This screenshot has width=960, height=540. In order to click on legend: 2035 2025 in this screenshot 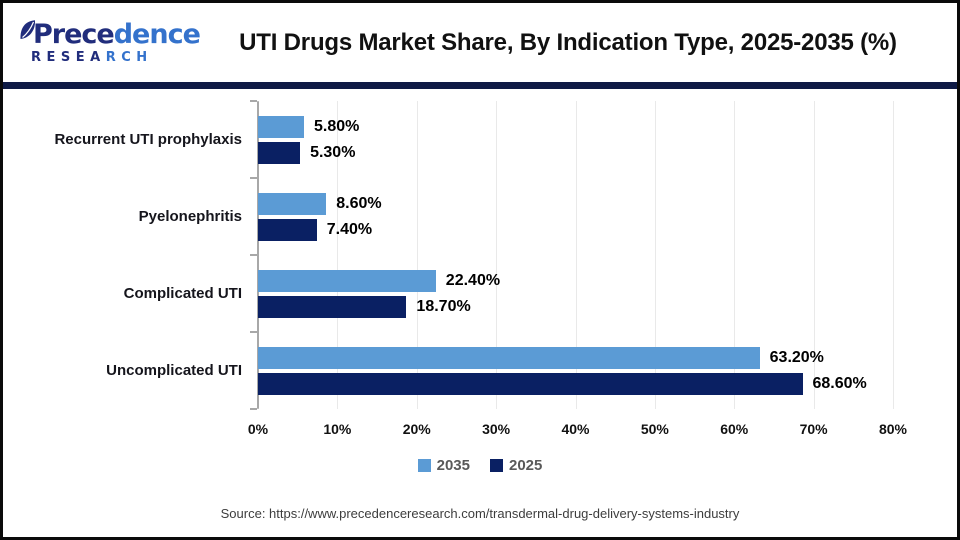, I will do `click(480, 465)`.